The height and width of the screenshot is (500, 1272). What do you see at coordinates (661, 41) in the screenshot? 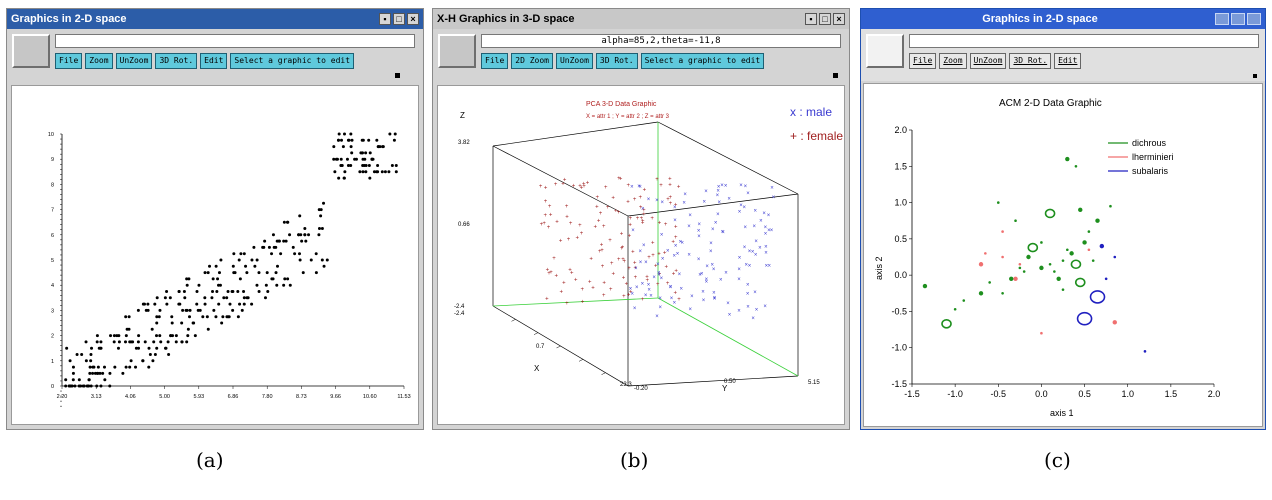
I see `angle-field: alpha=85,2,theta=-11,8` at bounding box center [661, 41].